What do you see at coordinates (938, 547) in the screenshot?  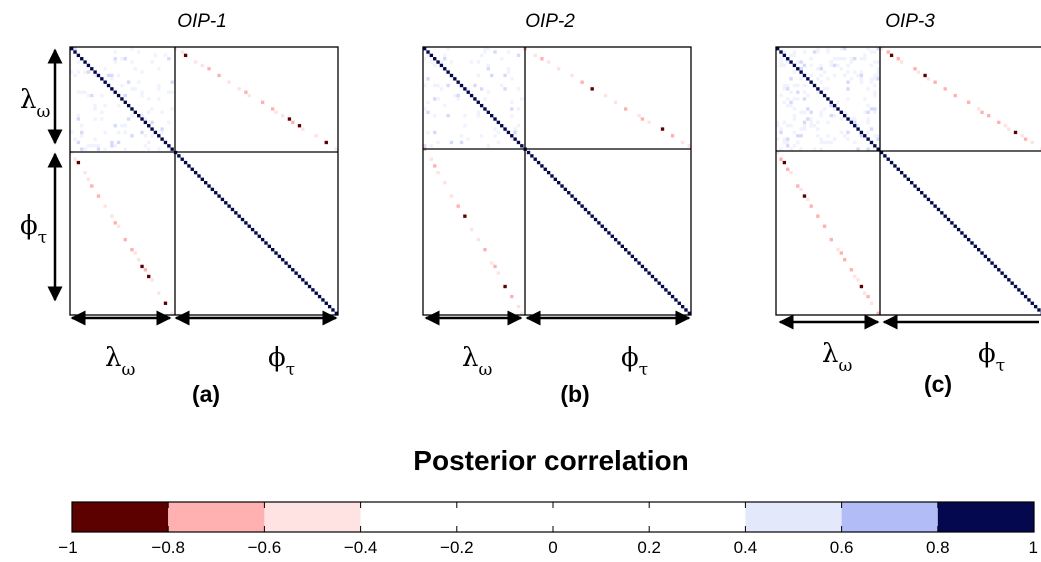 I see `colorbar-tick-label: 0.8` at bounding box center [938, 547].